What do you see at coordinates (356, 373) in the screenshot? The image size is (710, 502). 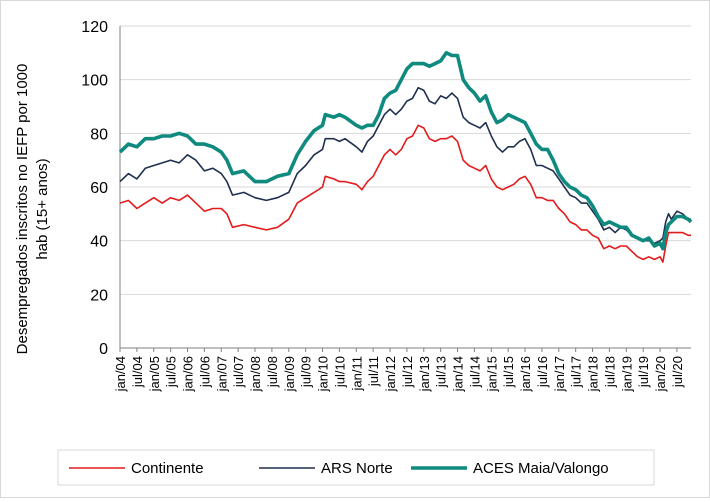 I see `x-tick-label: jan/11` at bounding box center [356, 373].